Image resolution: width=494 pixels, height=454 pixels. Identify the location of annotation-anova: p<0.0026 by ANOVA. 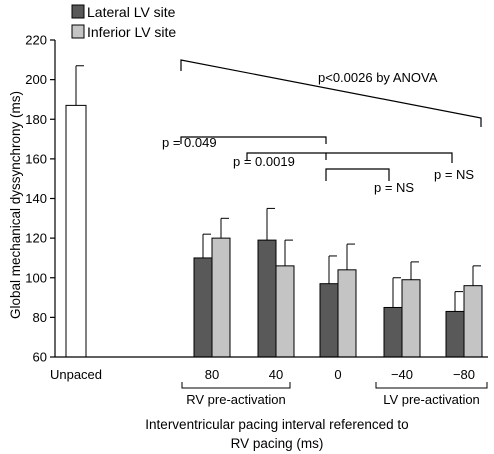
(378, 77).